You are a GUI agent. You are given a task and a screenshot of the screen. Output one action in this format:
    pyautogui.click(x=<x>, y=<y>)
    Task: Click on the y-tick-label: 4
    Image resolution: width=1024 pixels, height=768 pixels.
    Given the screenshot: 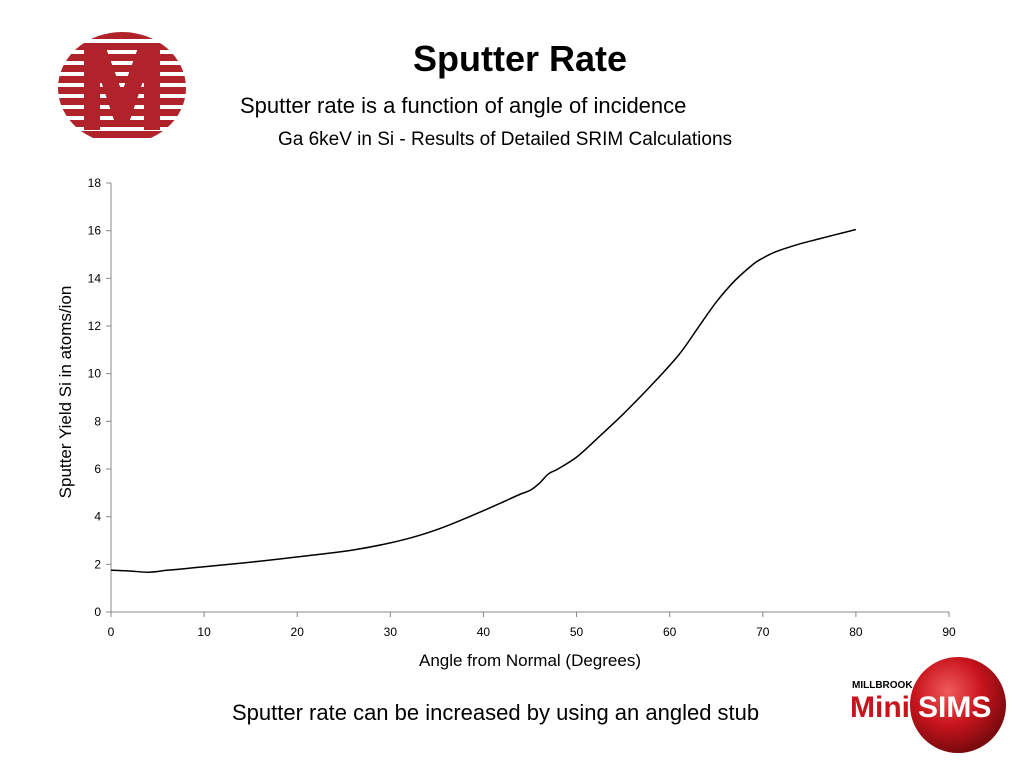 What is the action you would take?
    pyautogui.click(x=97, y=517)
    